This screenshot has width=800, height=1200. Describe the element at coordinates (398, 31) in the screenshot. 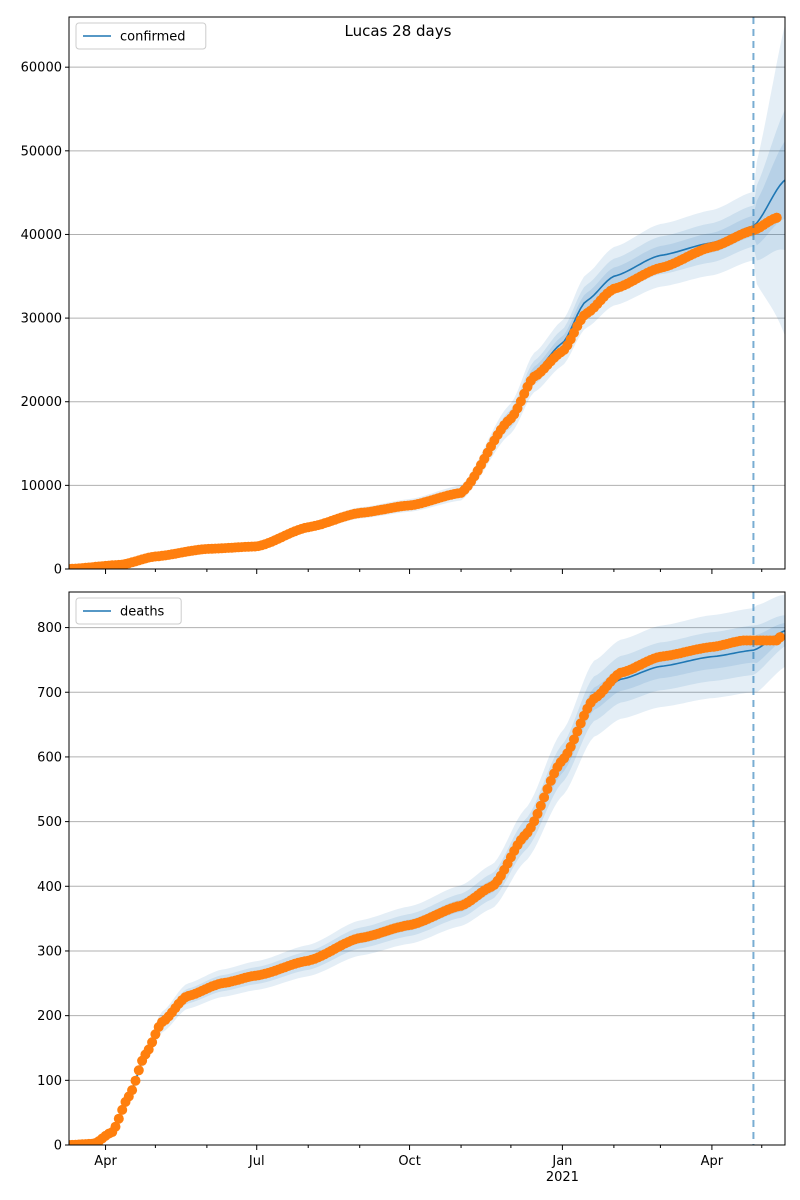

I see `figure-title: Lucas 28 days` at that location.